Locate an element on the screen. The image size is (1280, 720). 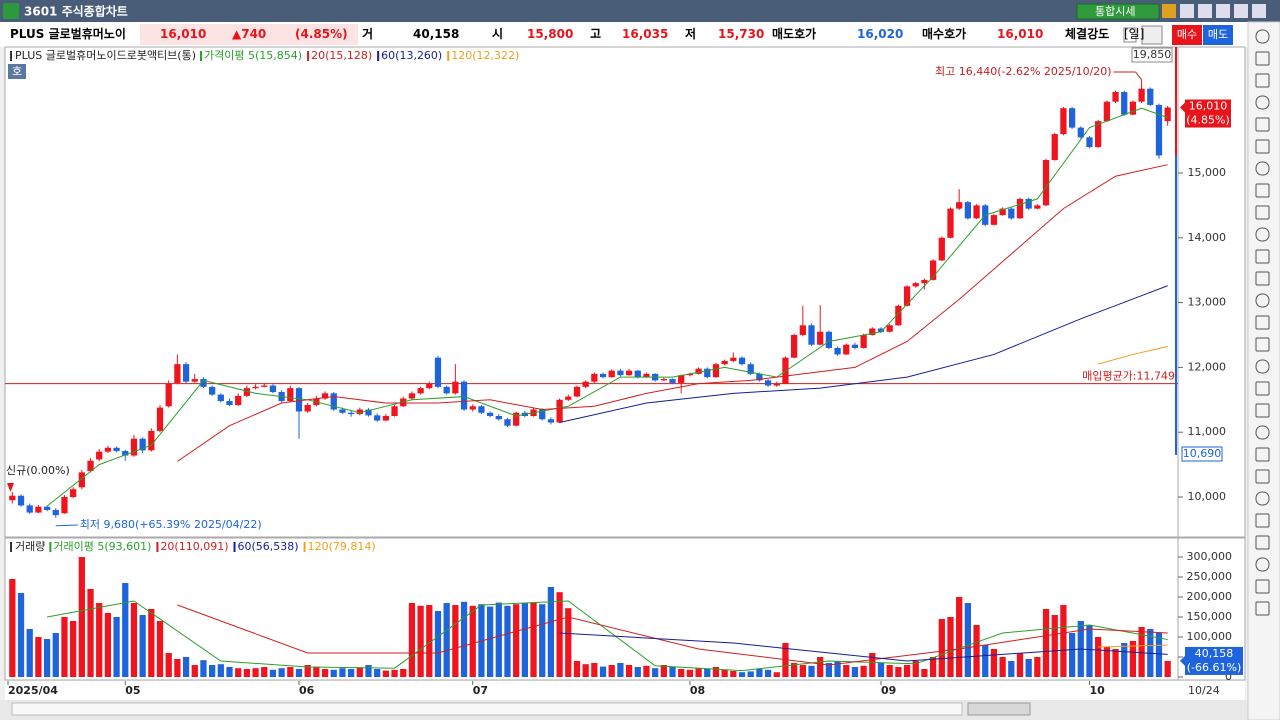
buy-button is located at coordinates (1187, 35).